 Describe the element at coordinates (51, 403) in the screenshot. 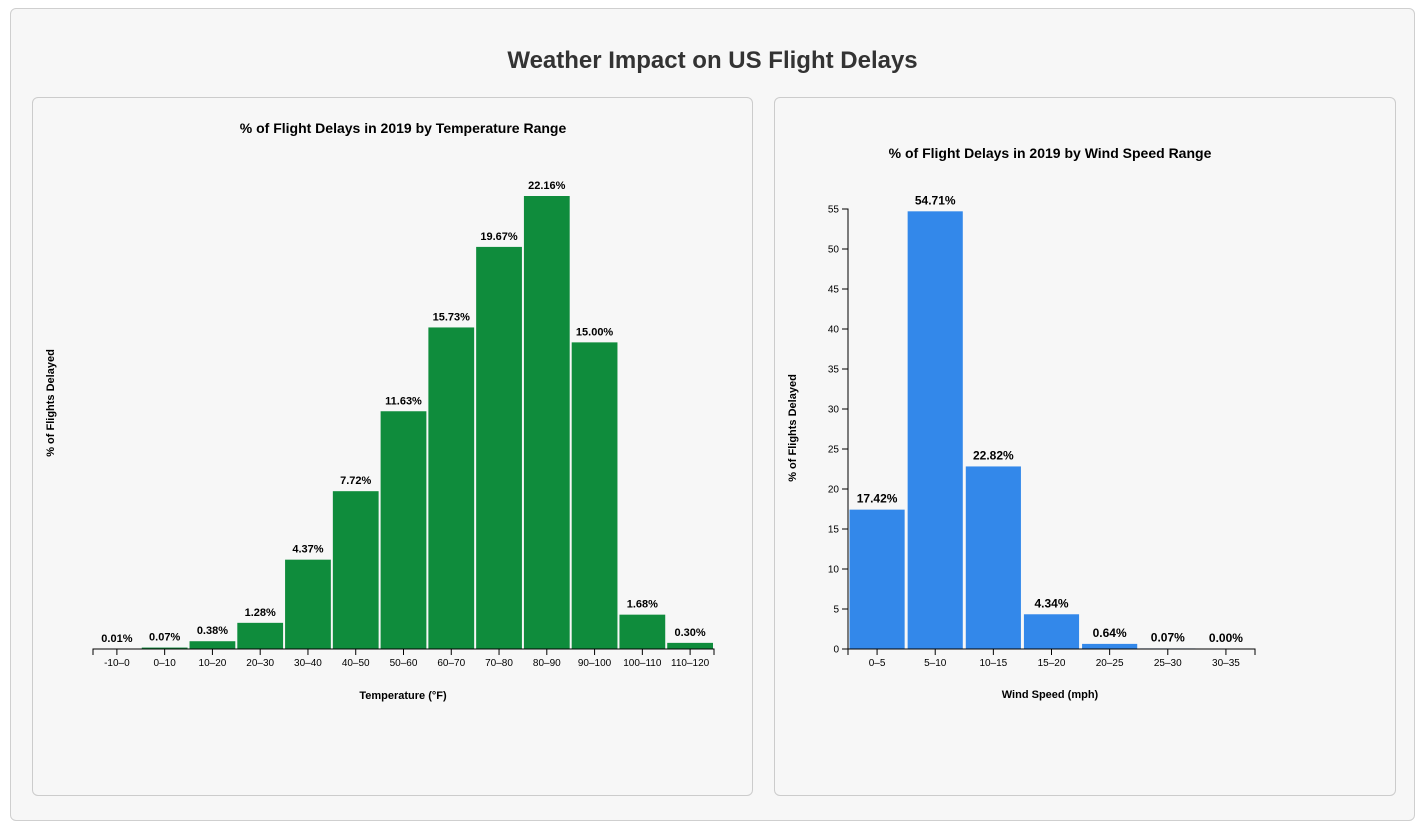

I see `temperature-y-axis-label: % of Flights Delayed` at that location.